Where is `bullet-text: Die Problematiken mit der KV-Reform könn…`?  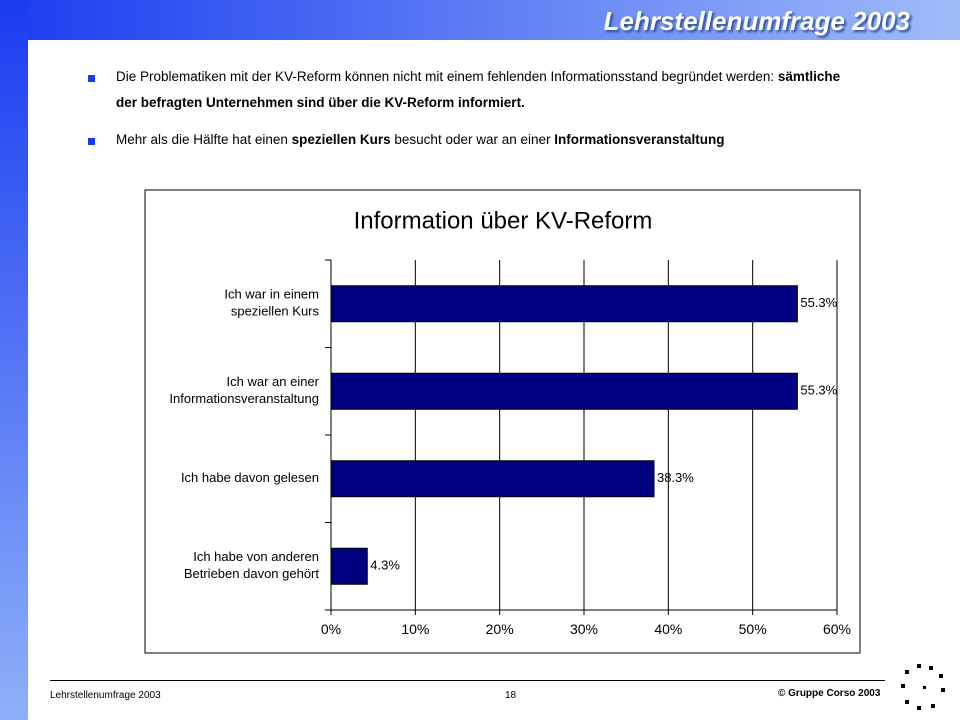 bullet-text: Die Problematiken mit der KV-Reform könn… is located at coordinates (486, 90).